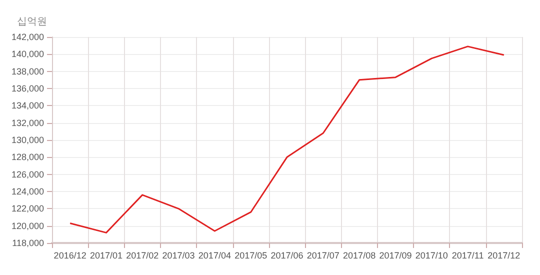 This screenshot has width=540, height=275. I want to click on x-tick-label: 2017/05, so click(251, 255).